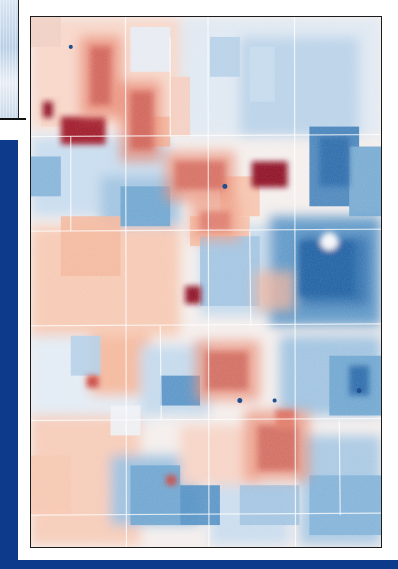 This screenshot has height=569, width=398. What do you see at coordinates (13, 119) in the screenshot?
I see `divider` at bounding box center [13, 119].